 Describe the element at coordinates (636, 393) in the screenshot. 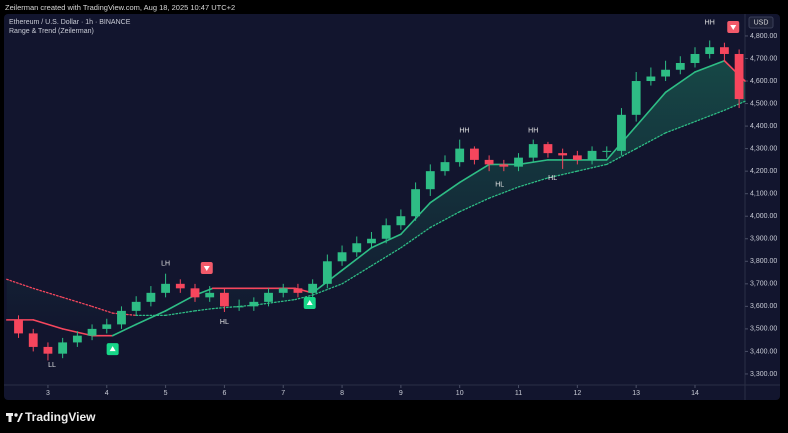

I see `x-tick-label: 13` at that location.